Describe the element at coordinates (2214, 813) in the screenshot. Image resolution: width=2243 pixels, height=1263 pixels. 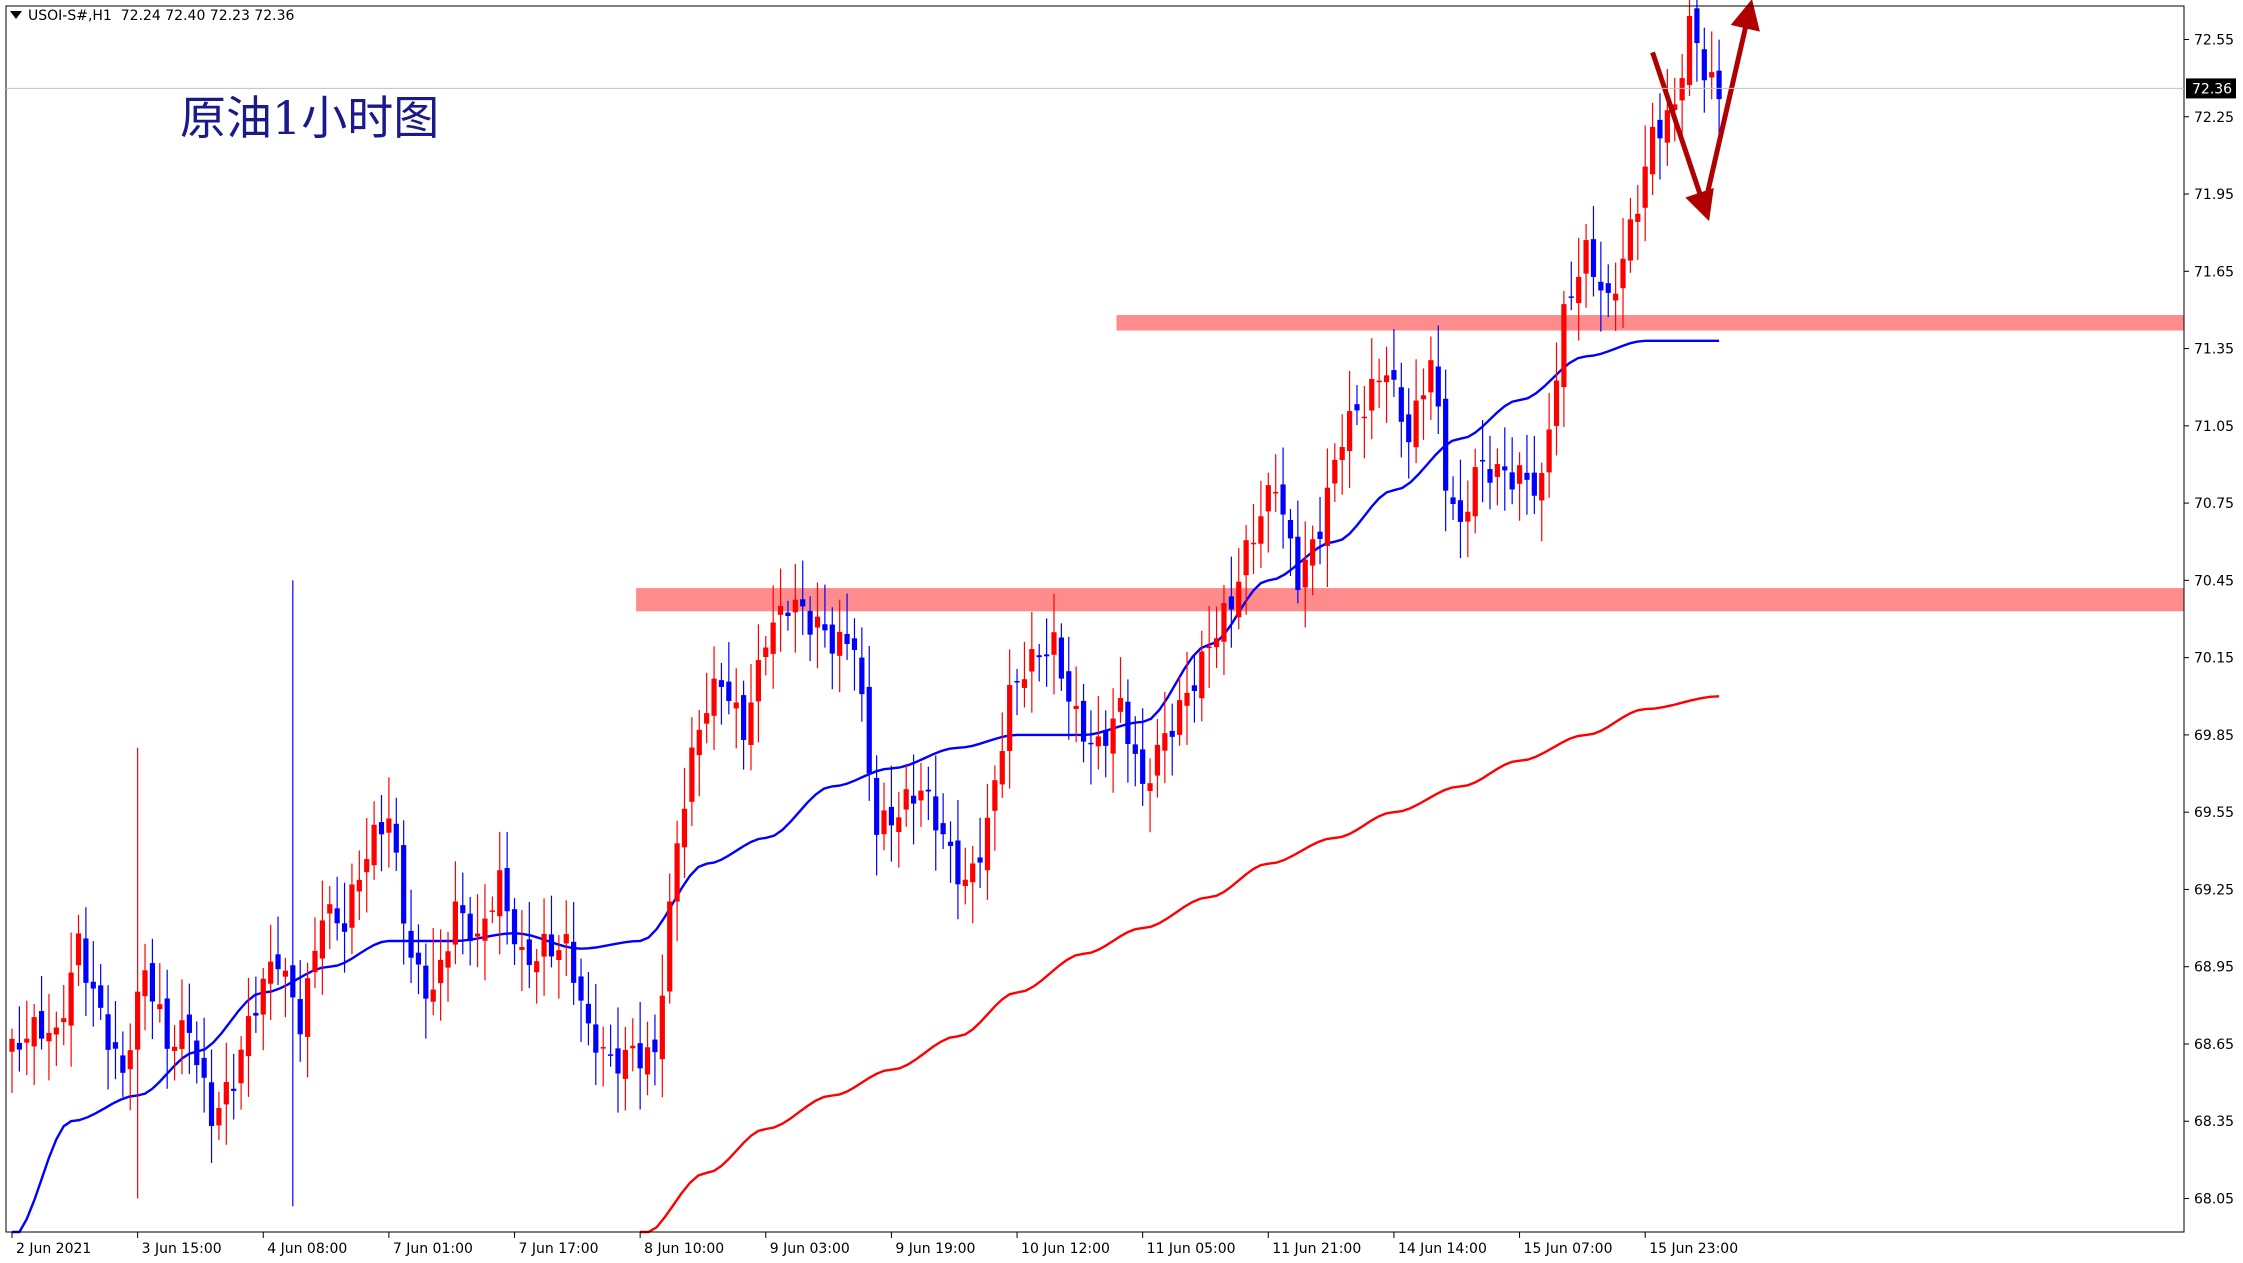
I see `y-tick-label: 69.55` at that location.